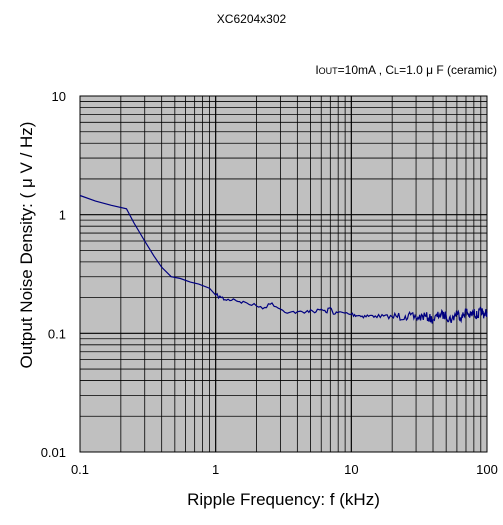 This screenshot has width=503, height=525. Describe the element at coordinates (448, 70) in the screenshot. I see `subtitle-end: =1.0 μ F (ceramic)` at that location.